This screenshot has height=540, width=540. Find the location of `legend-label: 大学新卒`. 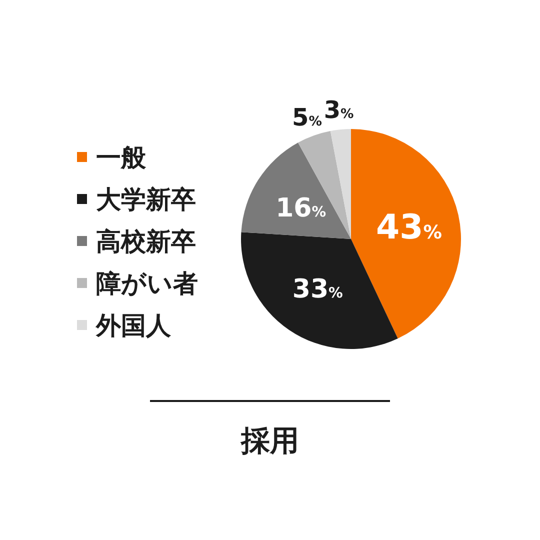

legend-label: 大学新卒 is located at coordinates (146, 199).